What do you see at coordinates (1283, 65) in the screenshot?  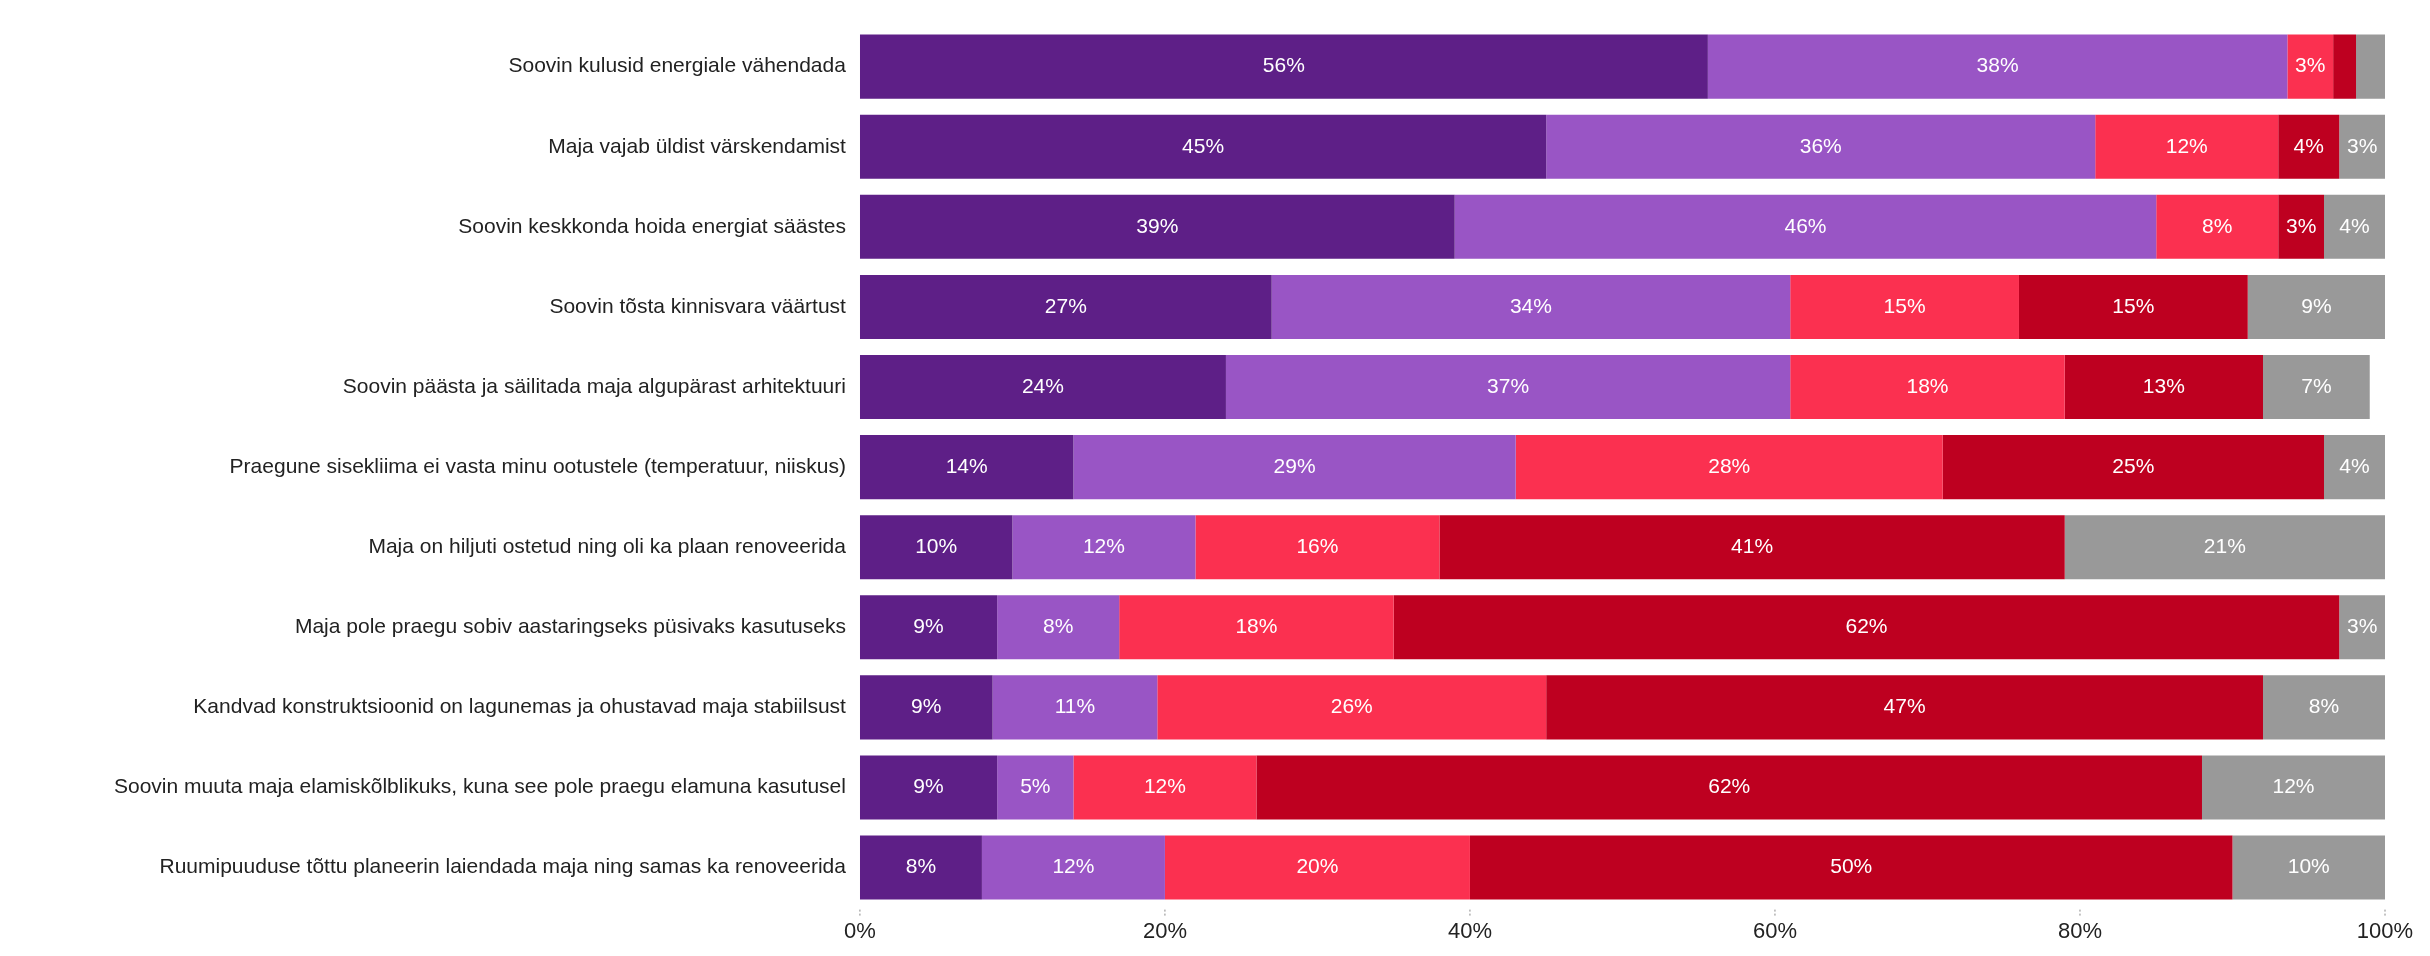 I see `data-label: 56%` at bounding box center [1283, 65].